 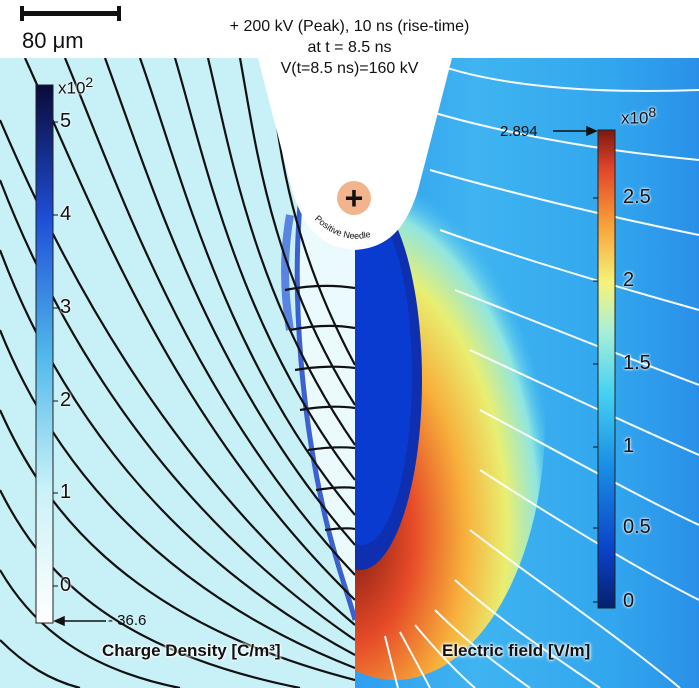 I want to click on charge-density-title: Charge Density [C/m³], so click(x=191, y=650).